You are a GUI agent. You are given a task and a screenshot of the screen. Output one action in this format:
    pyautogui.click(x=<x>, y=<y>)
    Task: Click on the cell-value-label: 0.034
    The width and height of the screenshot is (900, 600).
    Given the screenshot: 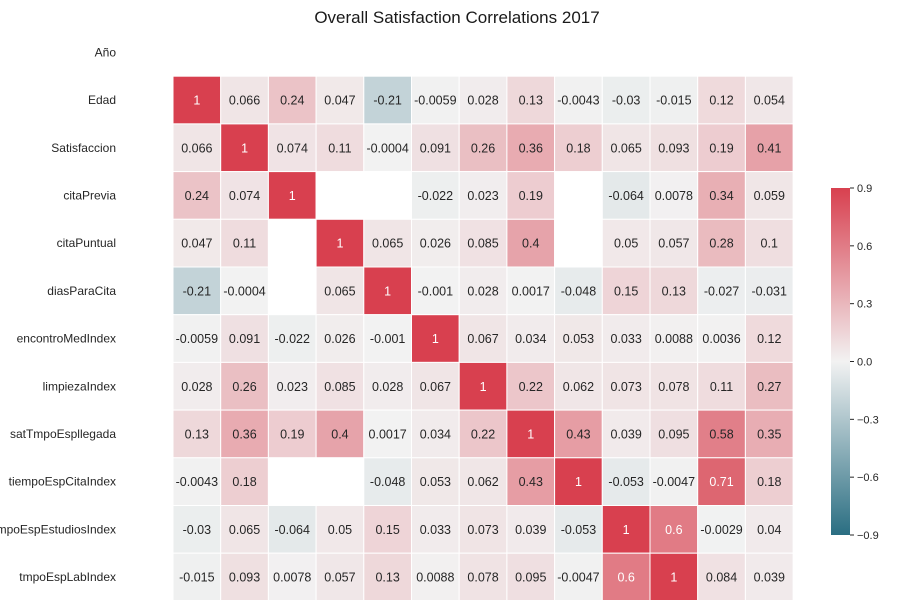 What is the action you would take?
    pyautogui.click(x=530, y=339)
    